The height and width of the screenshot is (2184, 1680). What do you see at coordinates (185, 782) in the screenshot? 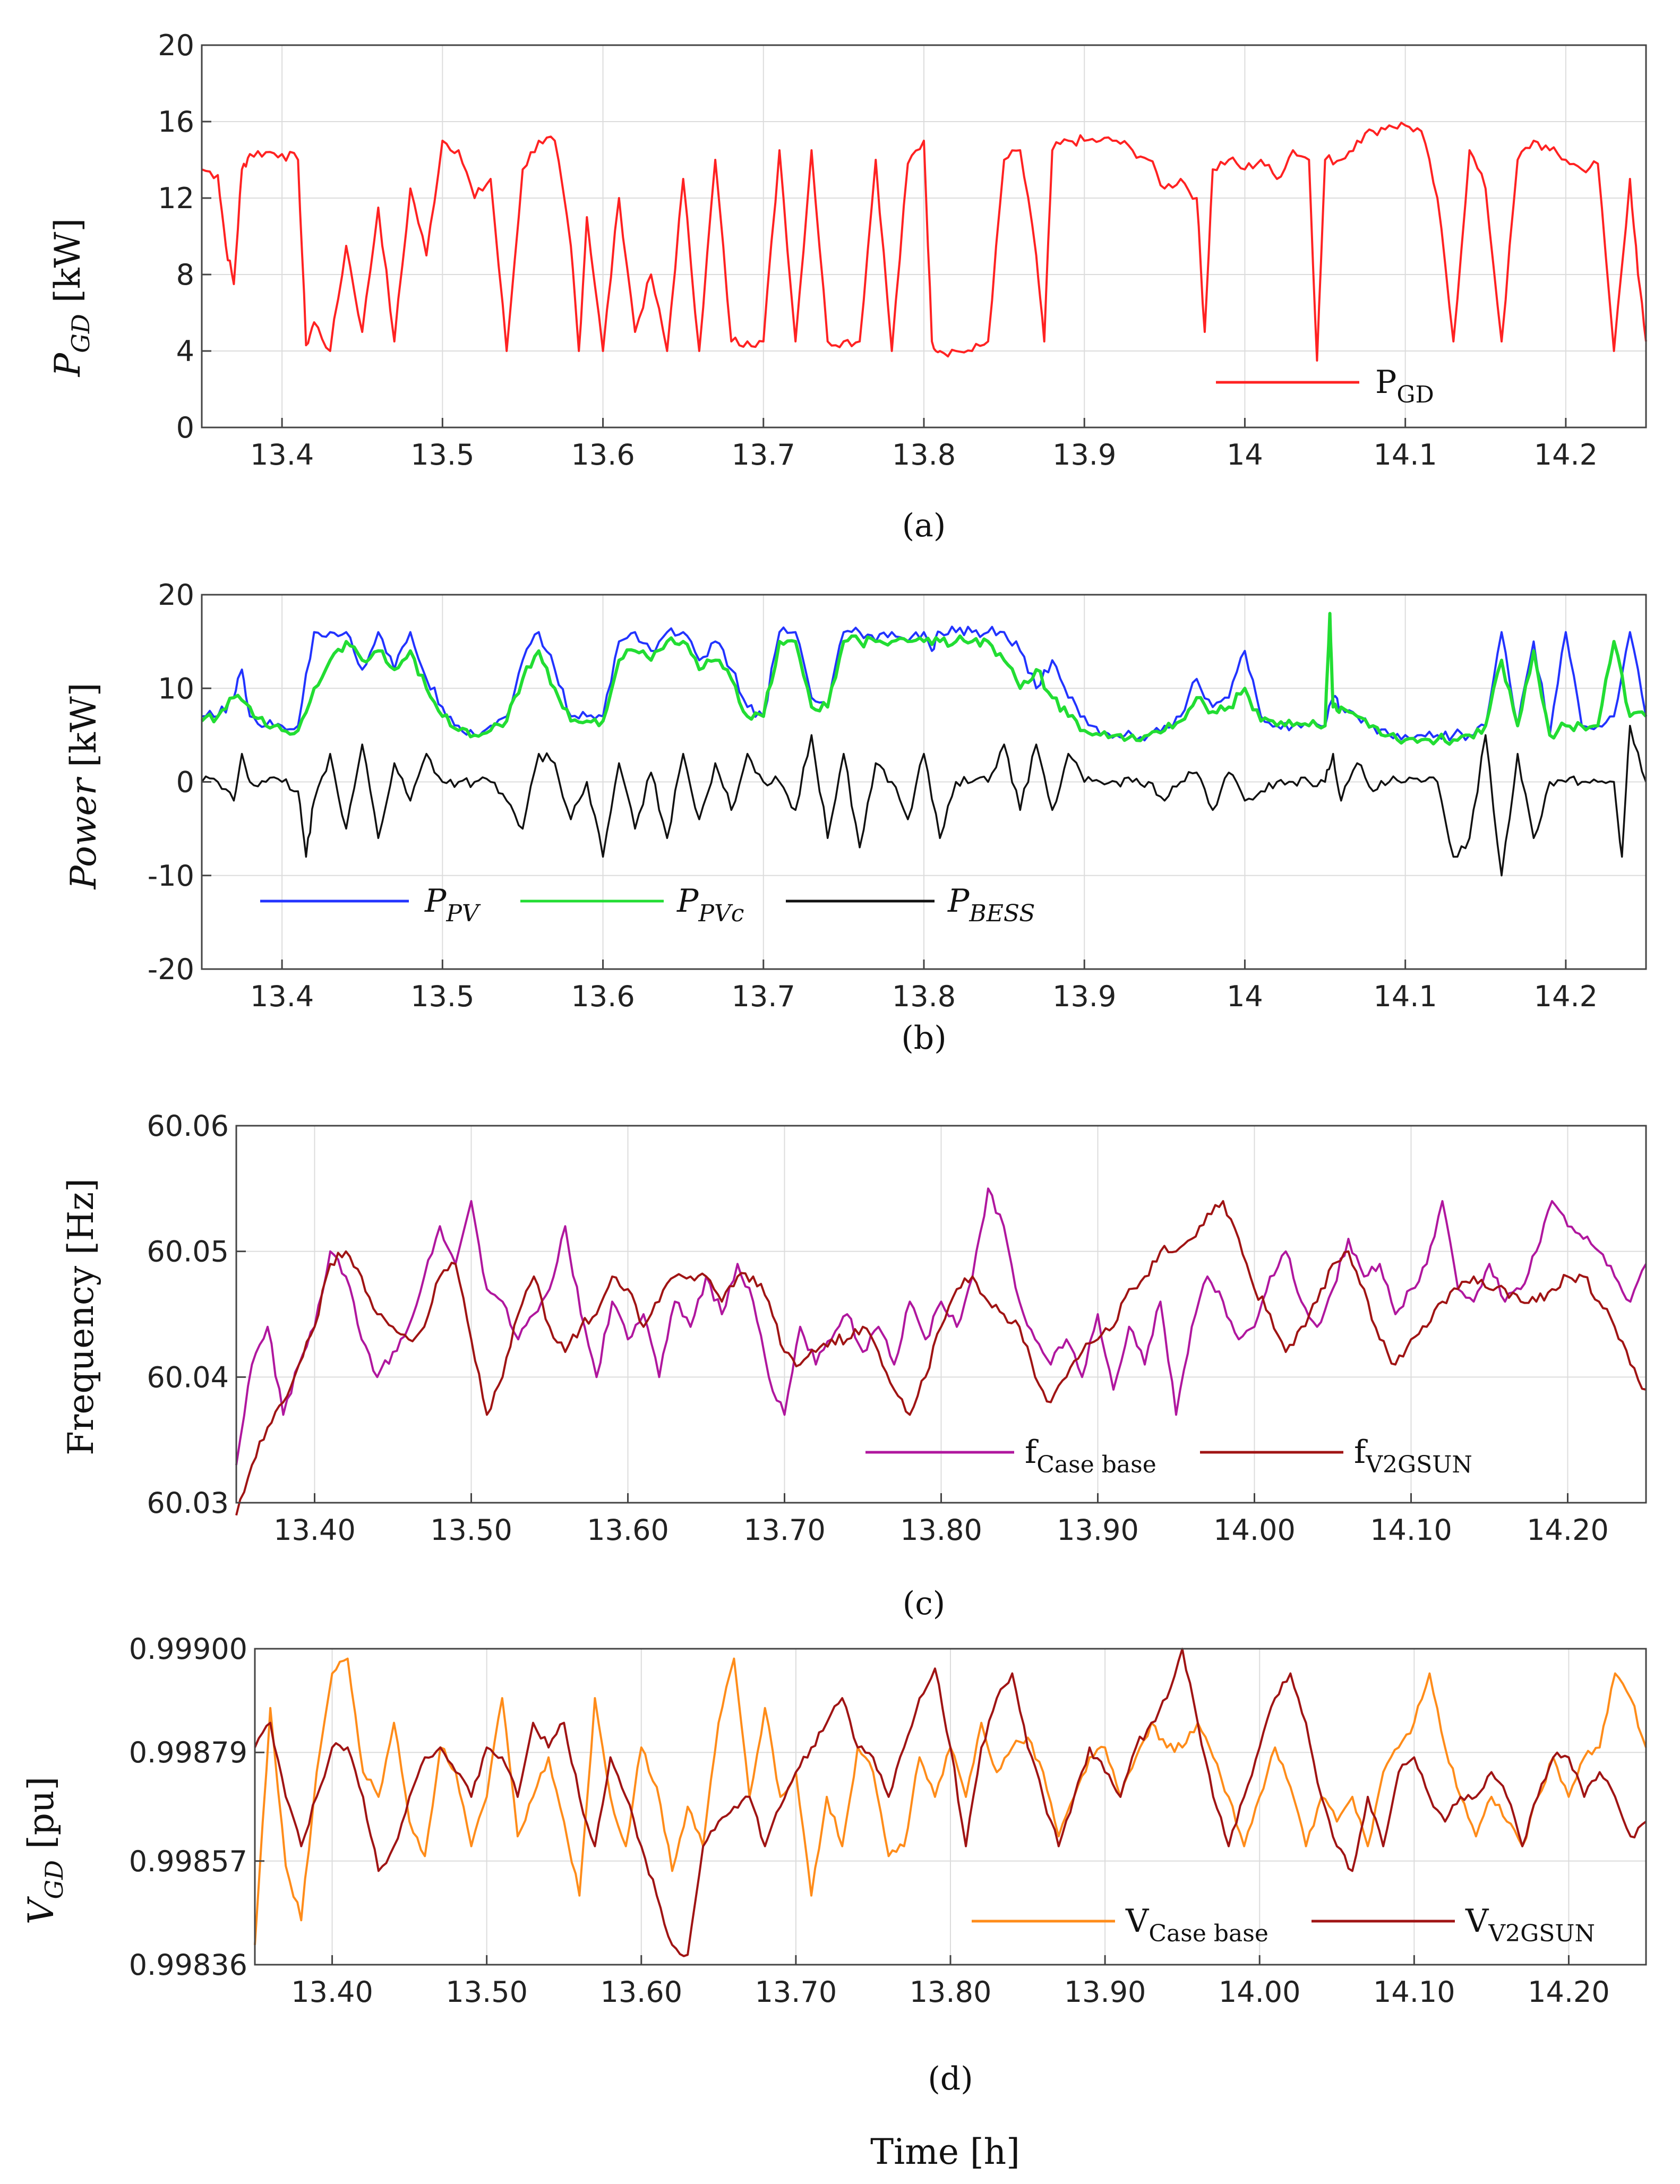
I see `panel-b-ytick-label: 0` at bounding box center [185, 782].